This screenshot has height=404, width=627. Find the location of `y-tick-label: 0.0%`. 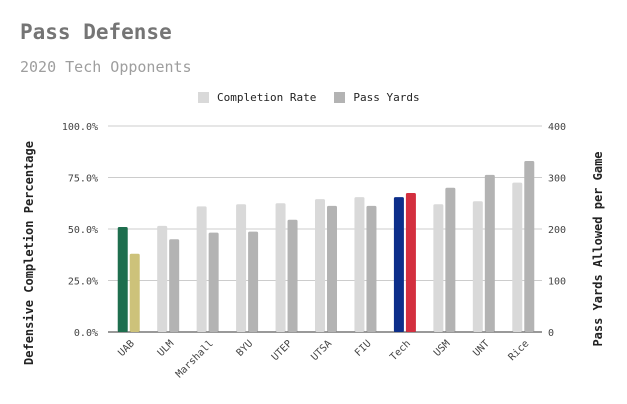

y-tick-label: 0.0% is located at coordinates (86, 333).